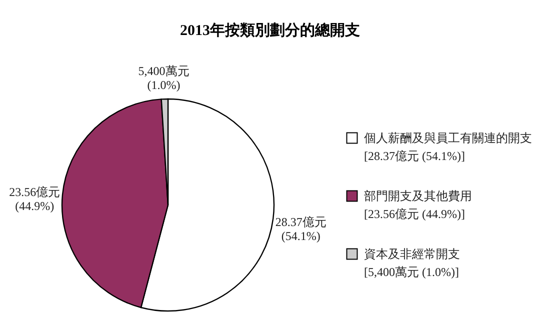  What do you see at coordinates (300, 229) in the screenshot?
I see `data-label: 28.37億元 (54.1%)` at bounding box center [300, 229].